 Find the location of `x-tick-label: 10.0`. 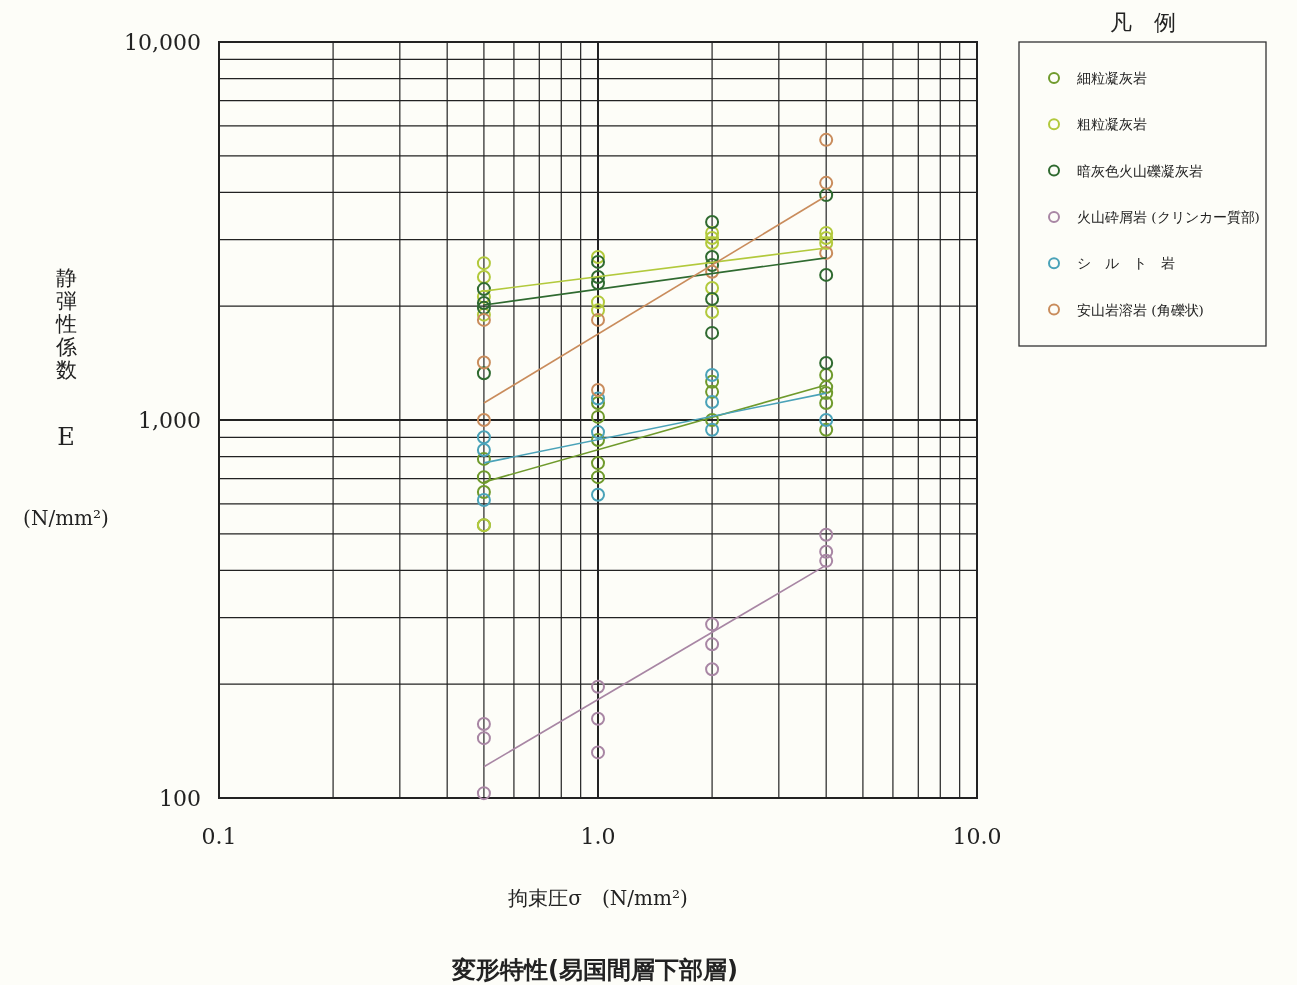

x-tick-label: 10.0 is located at coordinates (977, 836).